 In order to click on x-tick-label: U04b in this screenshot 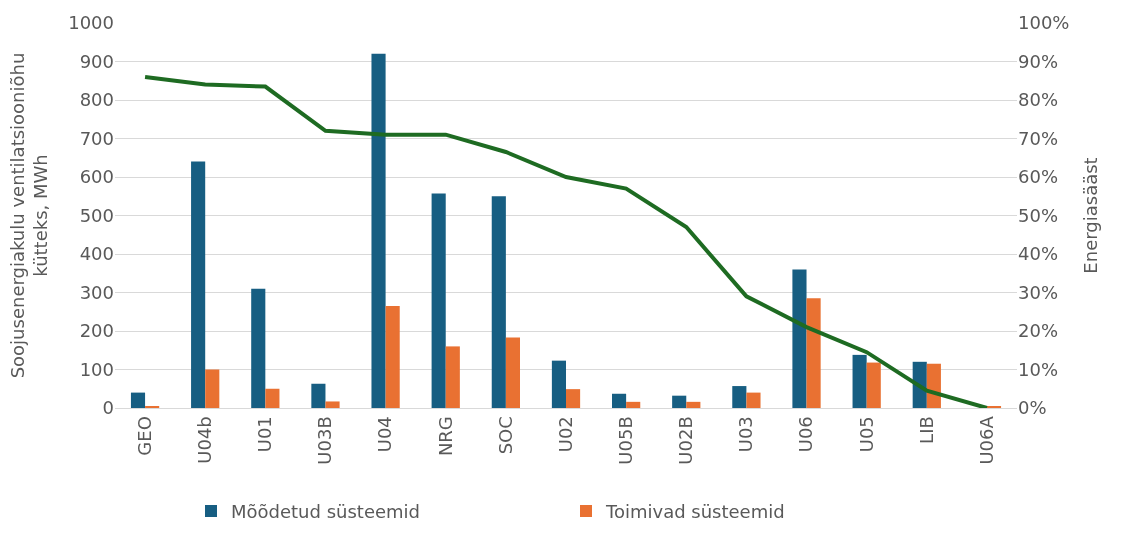, I will do `click(205, 440)`.